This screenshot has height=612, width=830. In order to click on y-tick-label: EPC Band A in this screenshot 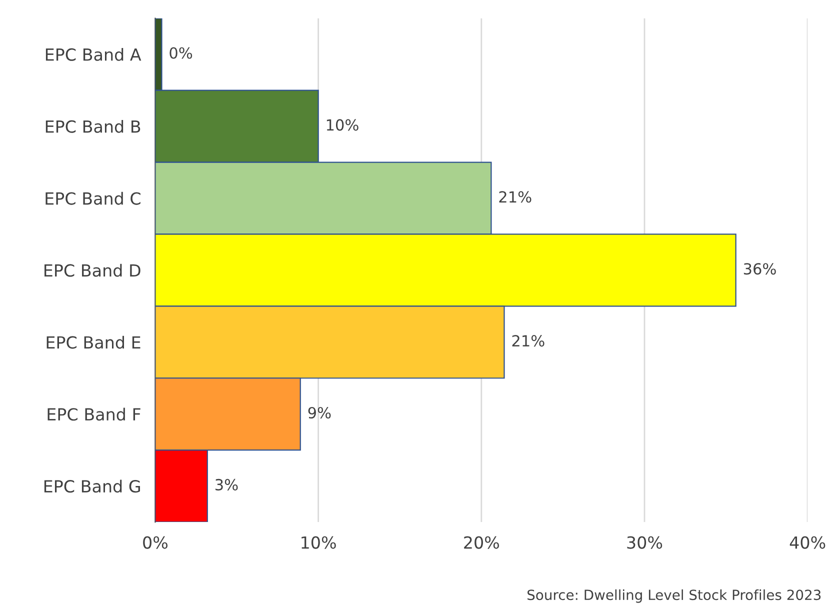, I will do `click(94, 54)`.